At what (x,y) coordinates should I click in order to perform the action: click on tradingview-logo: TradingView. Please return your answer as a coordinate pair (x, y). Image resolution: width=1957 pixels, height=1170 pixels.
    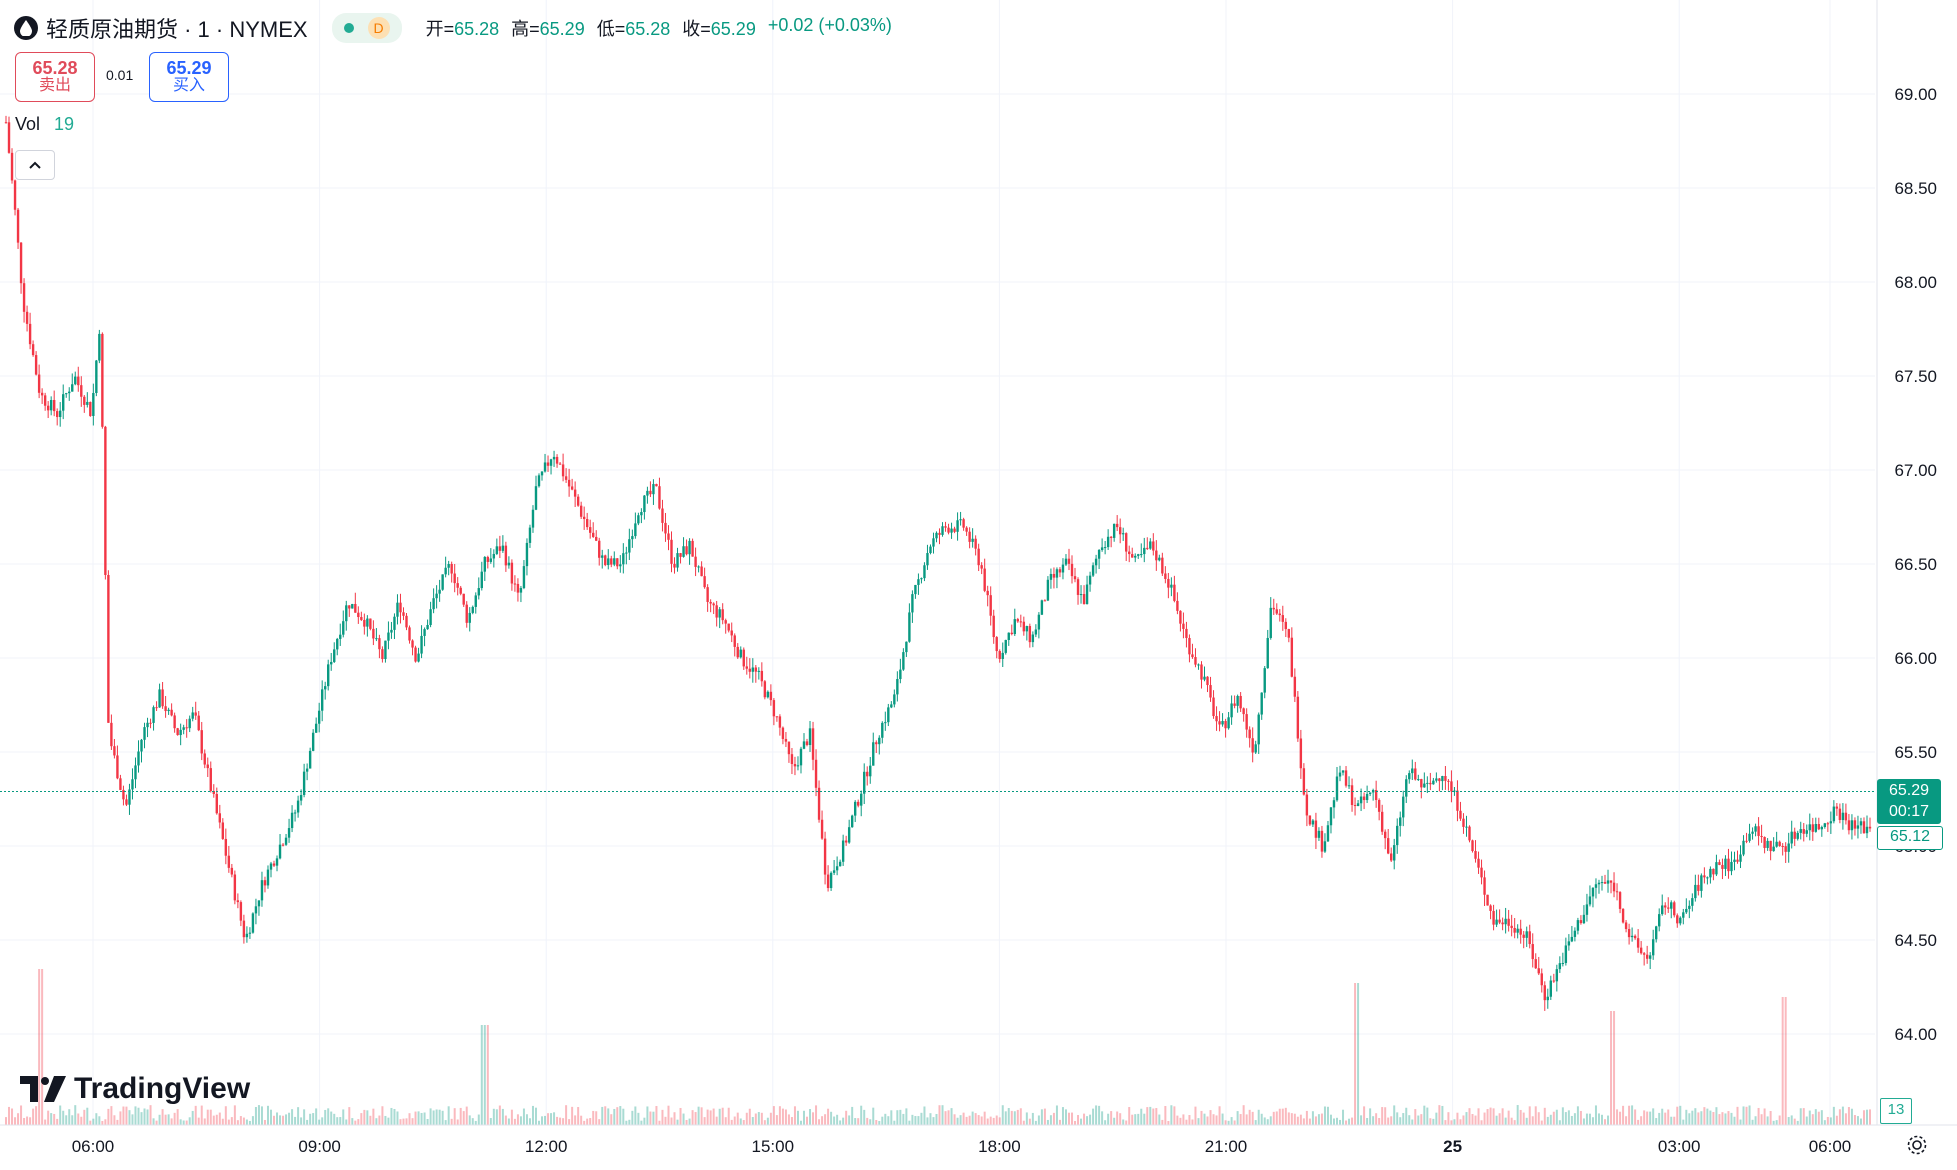
    Looking at the image, I should click on (135, 1089).